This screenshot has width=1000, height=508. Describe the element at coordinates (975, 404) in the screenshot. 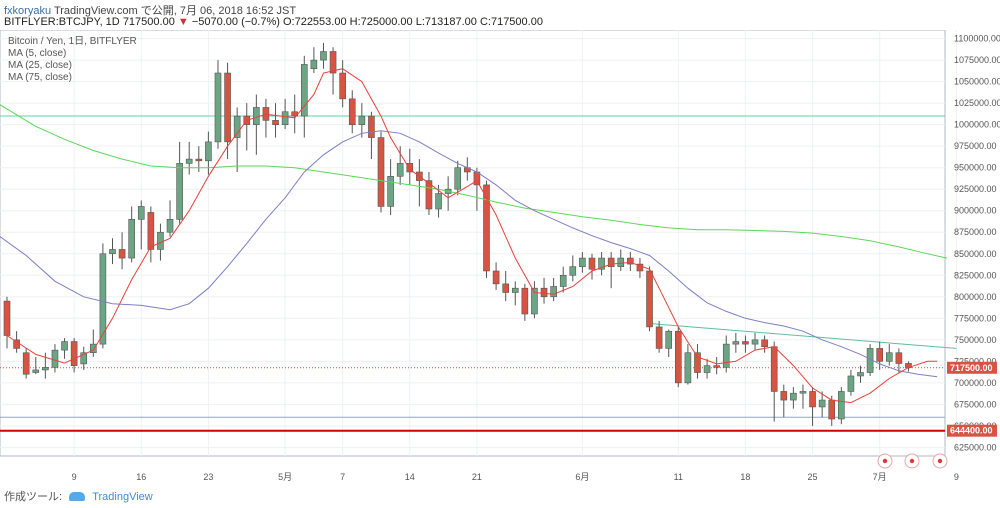

I see `y-tick-label: 675000.00` at that location.